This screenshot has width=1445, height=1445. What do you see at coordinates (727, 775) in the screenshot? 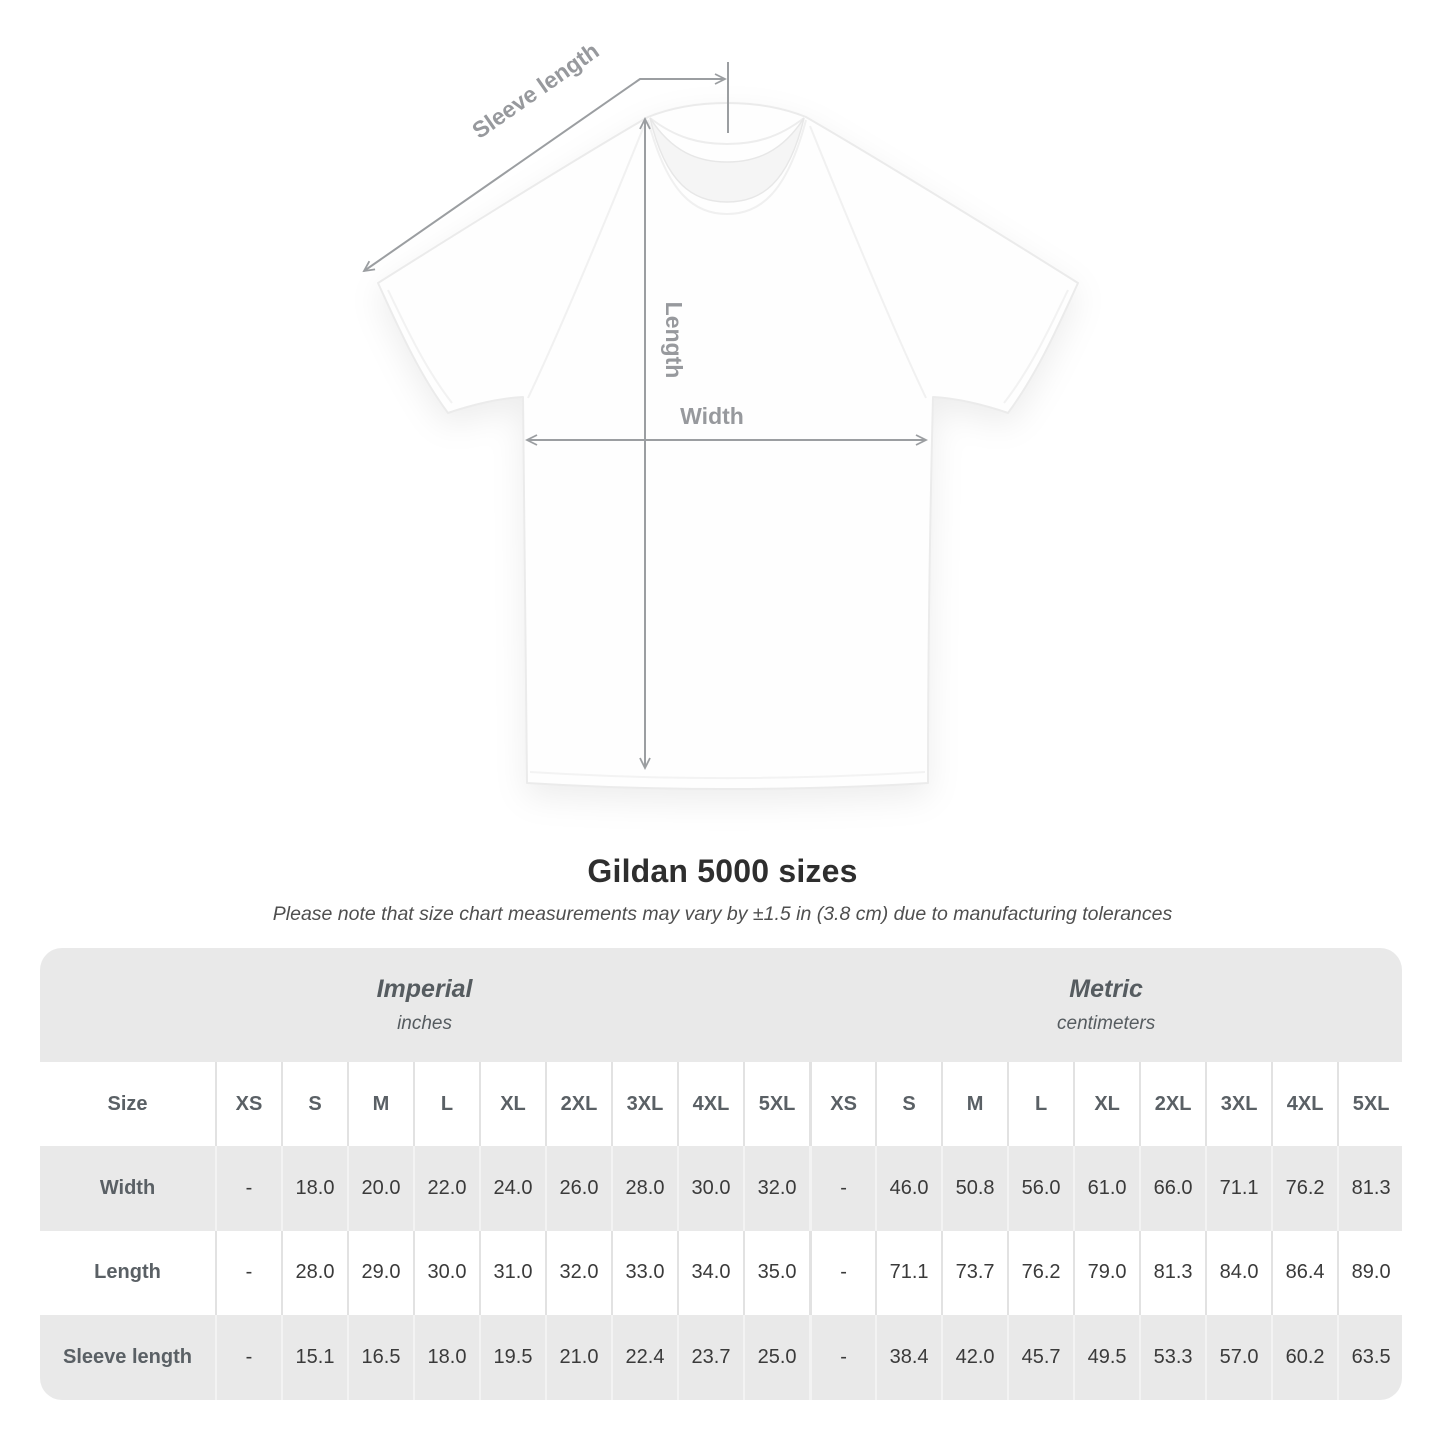
I see `hem-stitch` at bounding box center [727, 775].